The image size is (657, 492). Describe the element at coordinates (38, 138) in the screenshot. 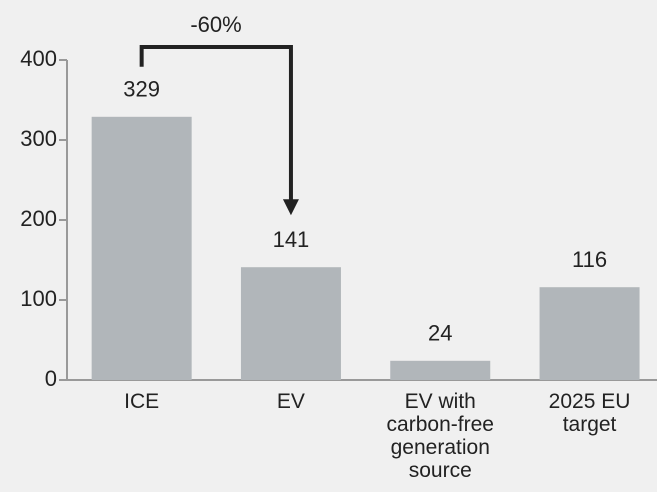

I see `y-tick-label: 300` at that location.